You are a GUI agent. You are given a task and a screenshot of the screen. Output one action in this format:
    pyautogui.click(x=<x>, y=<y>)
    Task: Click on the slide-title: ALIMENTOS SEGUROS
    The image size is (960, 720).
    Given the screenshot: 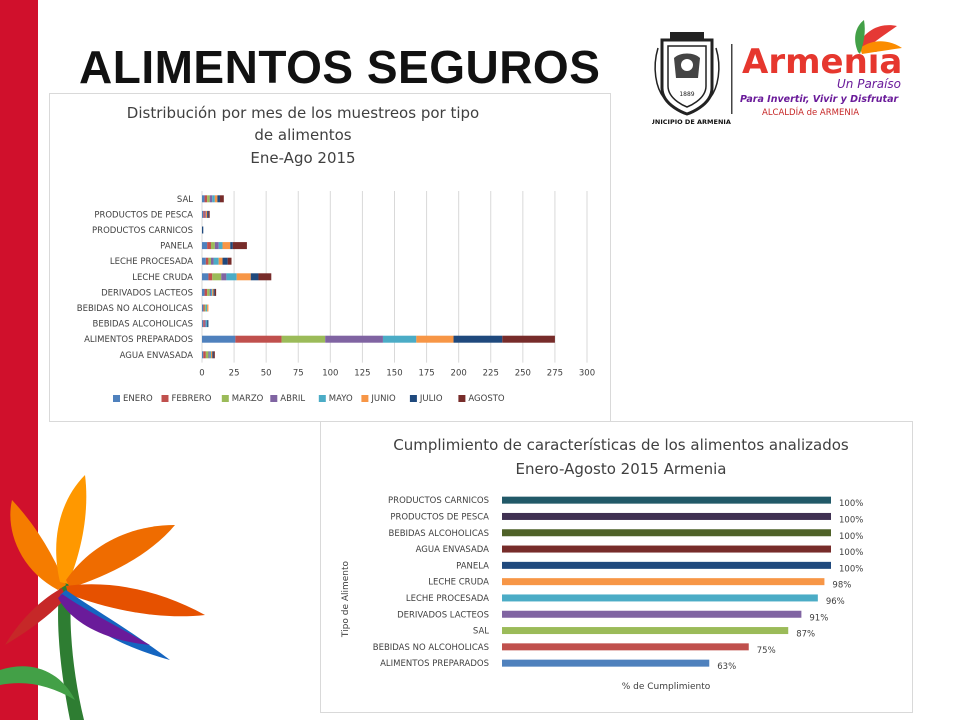 What is the action you would take?
    pyautogui.click(x=340, y=67)
    